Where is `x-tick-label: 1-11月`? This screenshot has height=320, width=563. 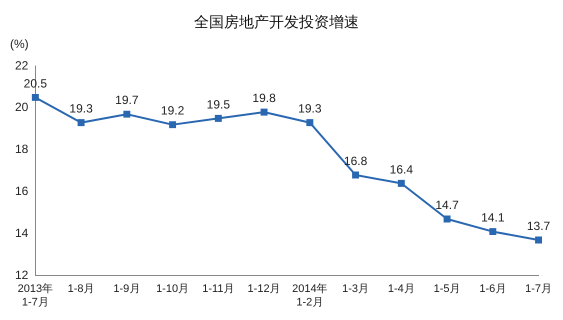
x-tick-label: 1-11月 is located at coordinates (218, 289).